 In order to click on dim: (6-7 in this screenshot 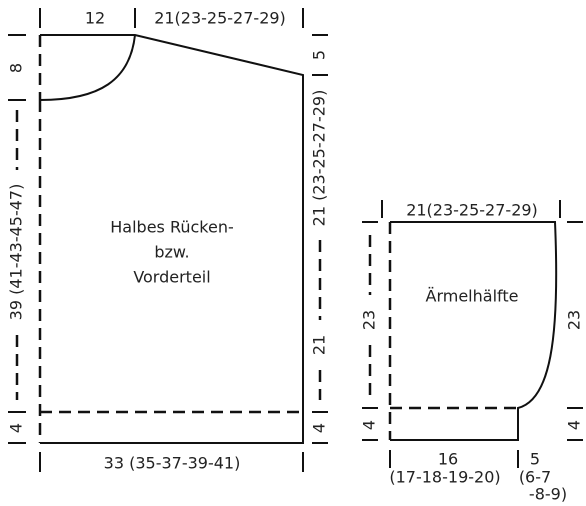, I will do `click(535, 477)`.